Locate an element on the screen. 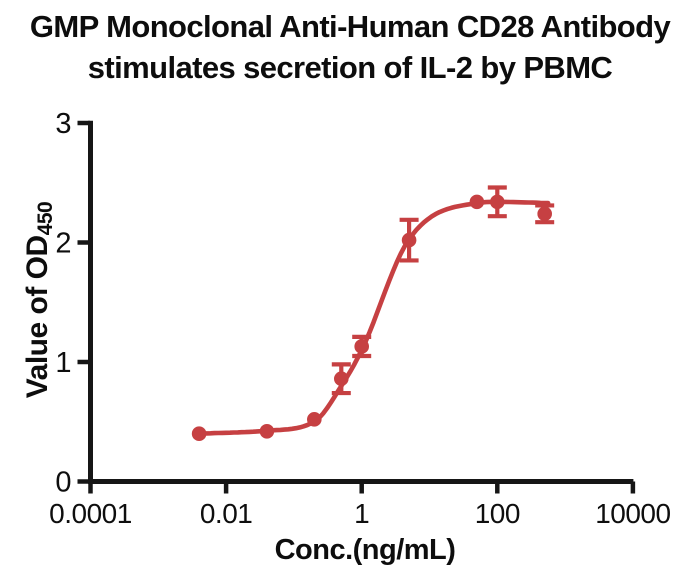 This screenshot has width=700, height=578. chart-title-line1: GMP Monoclonal Anti-Human CD28 Antibody is located at coordinates (350, 26).